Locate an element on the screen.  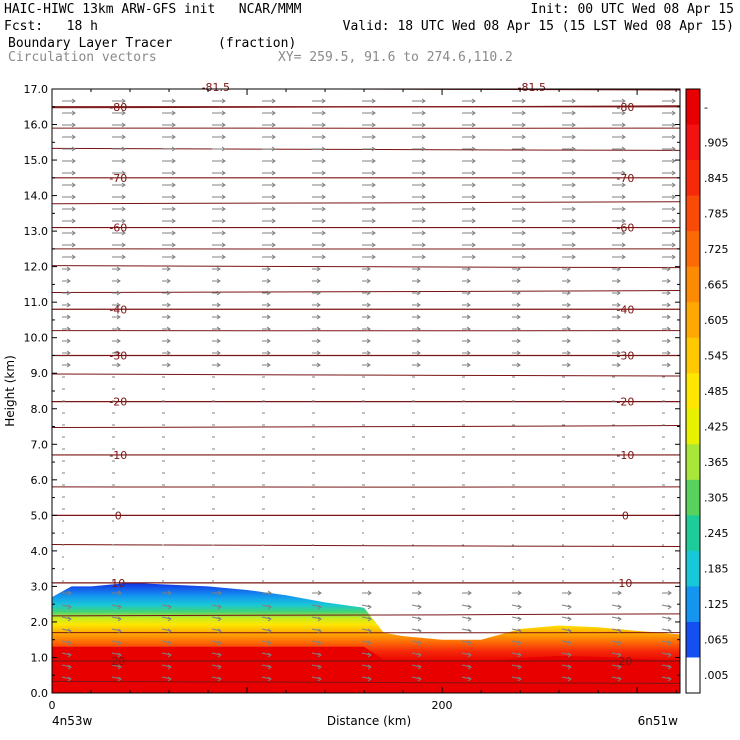
colorbar-label: .305 is located at coordinates (716, 498).